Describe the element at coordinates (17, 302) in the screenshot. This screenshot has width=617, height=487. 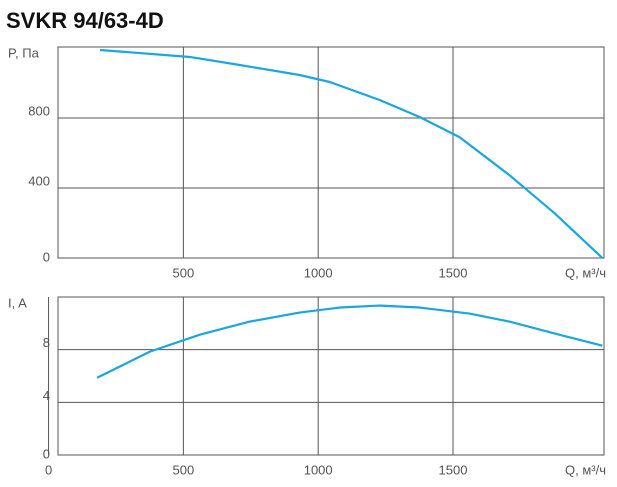
I see `y-axis-label: I, A` at that location.